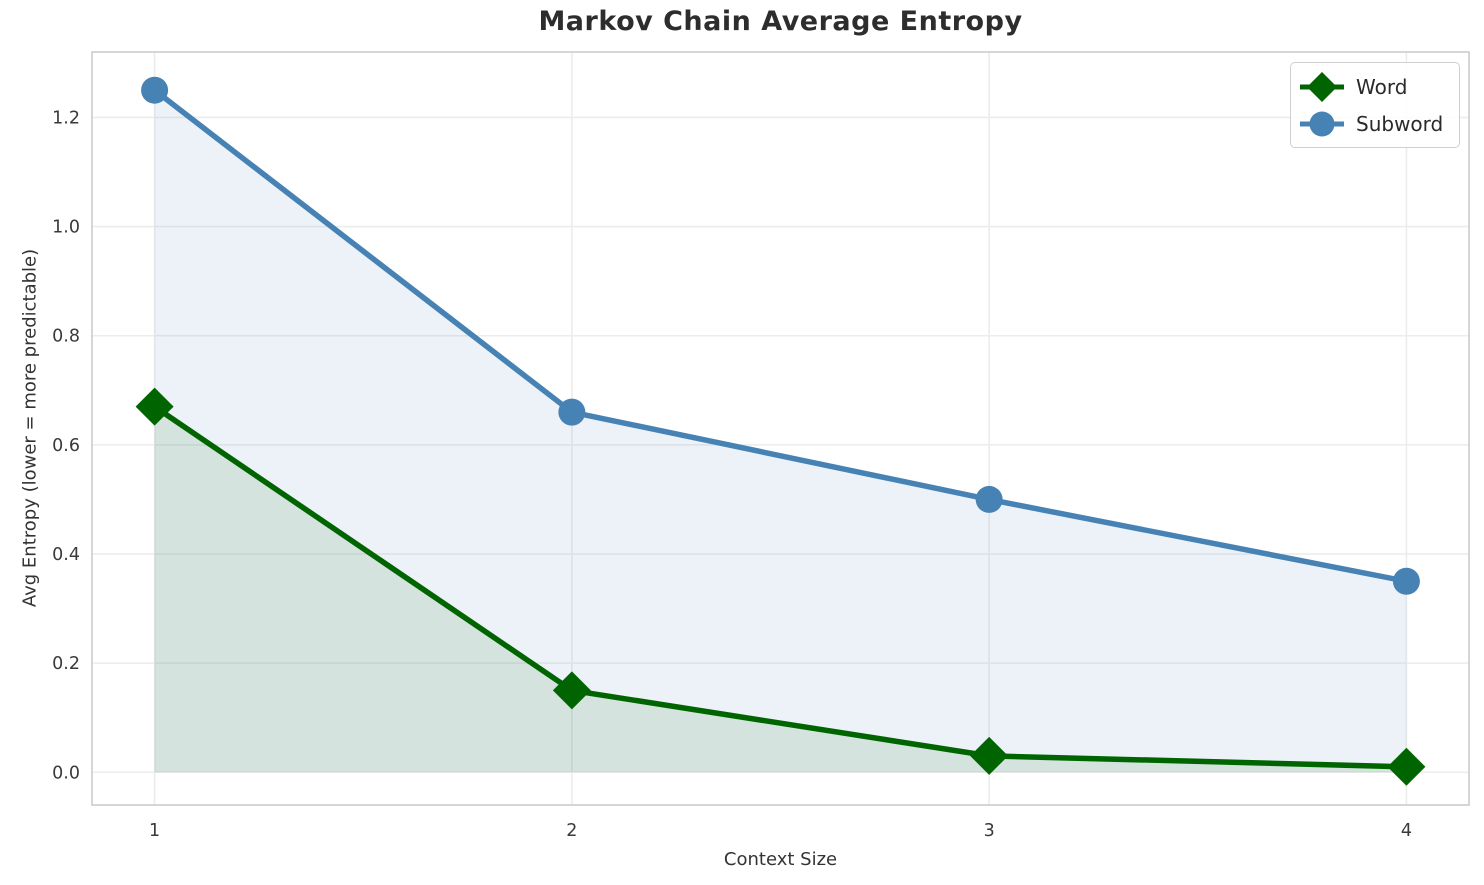 The height and width of the screenshot is (885, 1484). Describe the element at coordinates (66, 555) in the screenshot. I see `y-tick-label: 0.4` at that location.